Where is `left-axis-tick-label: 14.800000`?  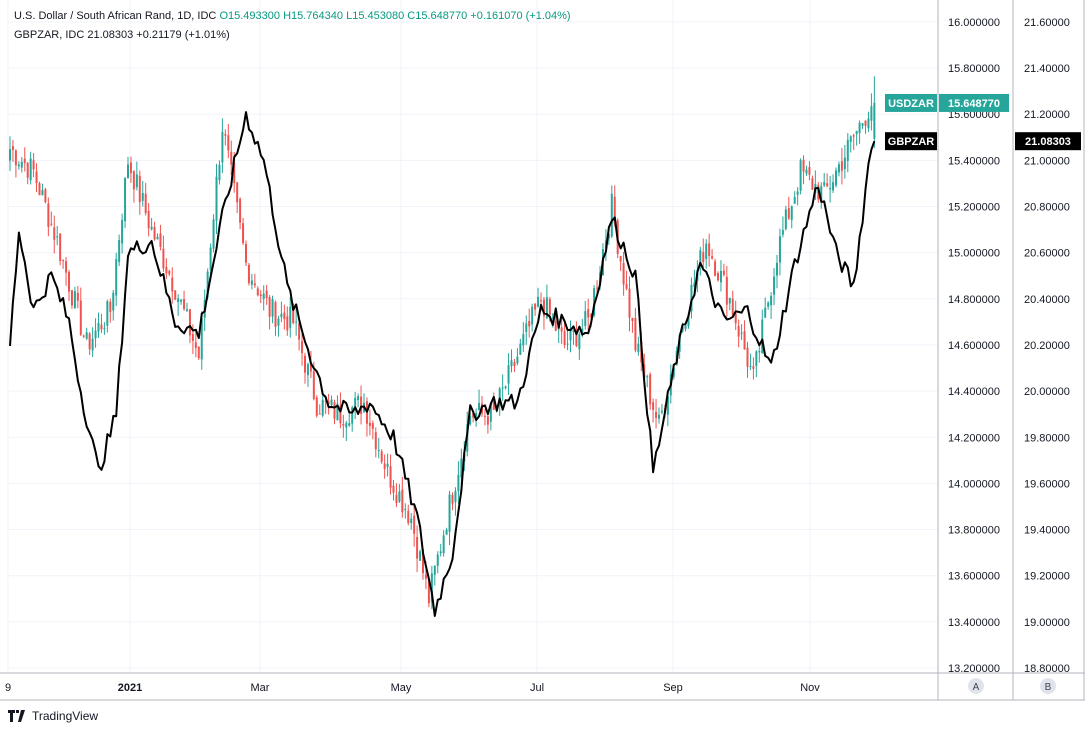
left-axis-tick-label: 14.800000 is located at coordinates (974, 300).